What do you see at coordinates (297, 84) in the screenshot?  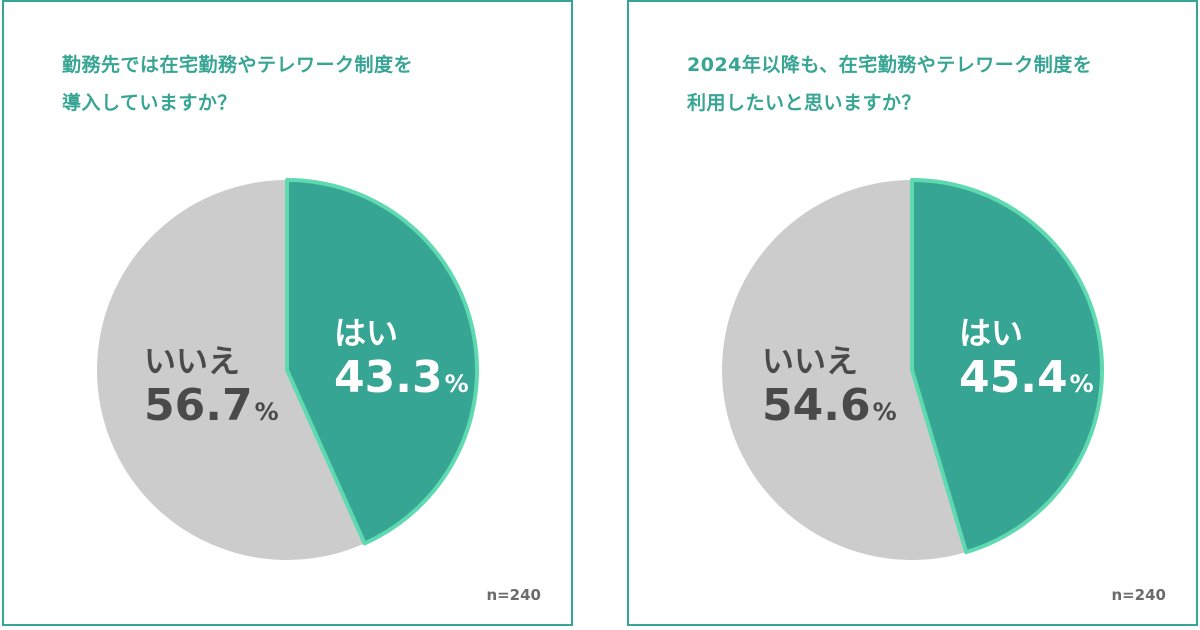 I see `chart-title: 勤務先では在宅勤務やテレワーク制度を 導入していますか？` at bounding box center [297, 84].